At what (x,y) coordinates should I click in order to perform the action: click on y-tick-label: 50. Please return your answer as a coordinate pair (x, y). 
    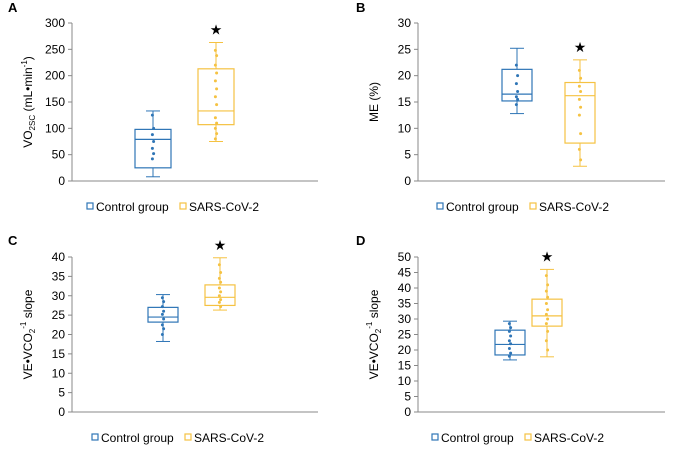
    Looking at the image, I should click on (405, 257).